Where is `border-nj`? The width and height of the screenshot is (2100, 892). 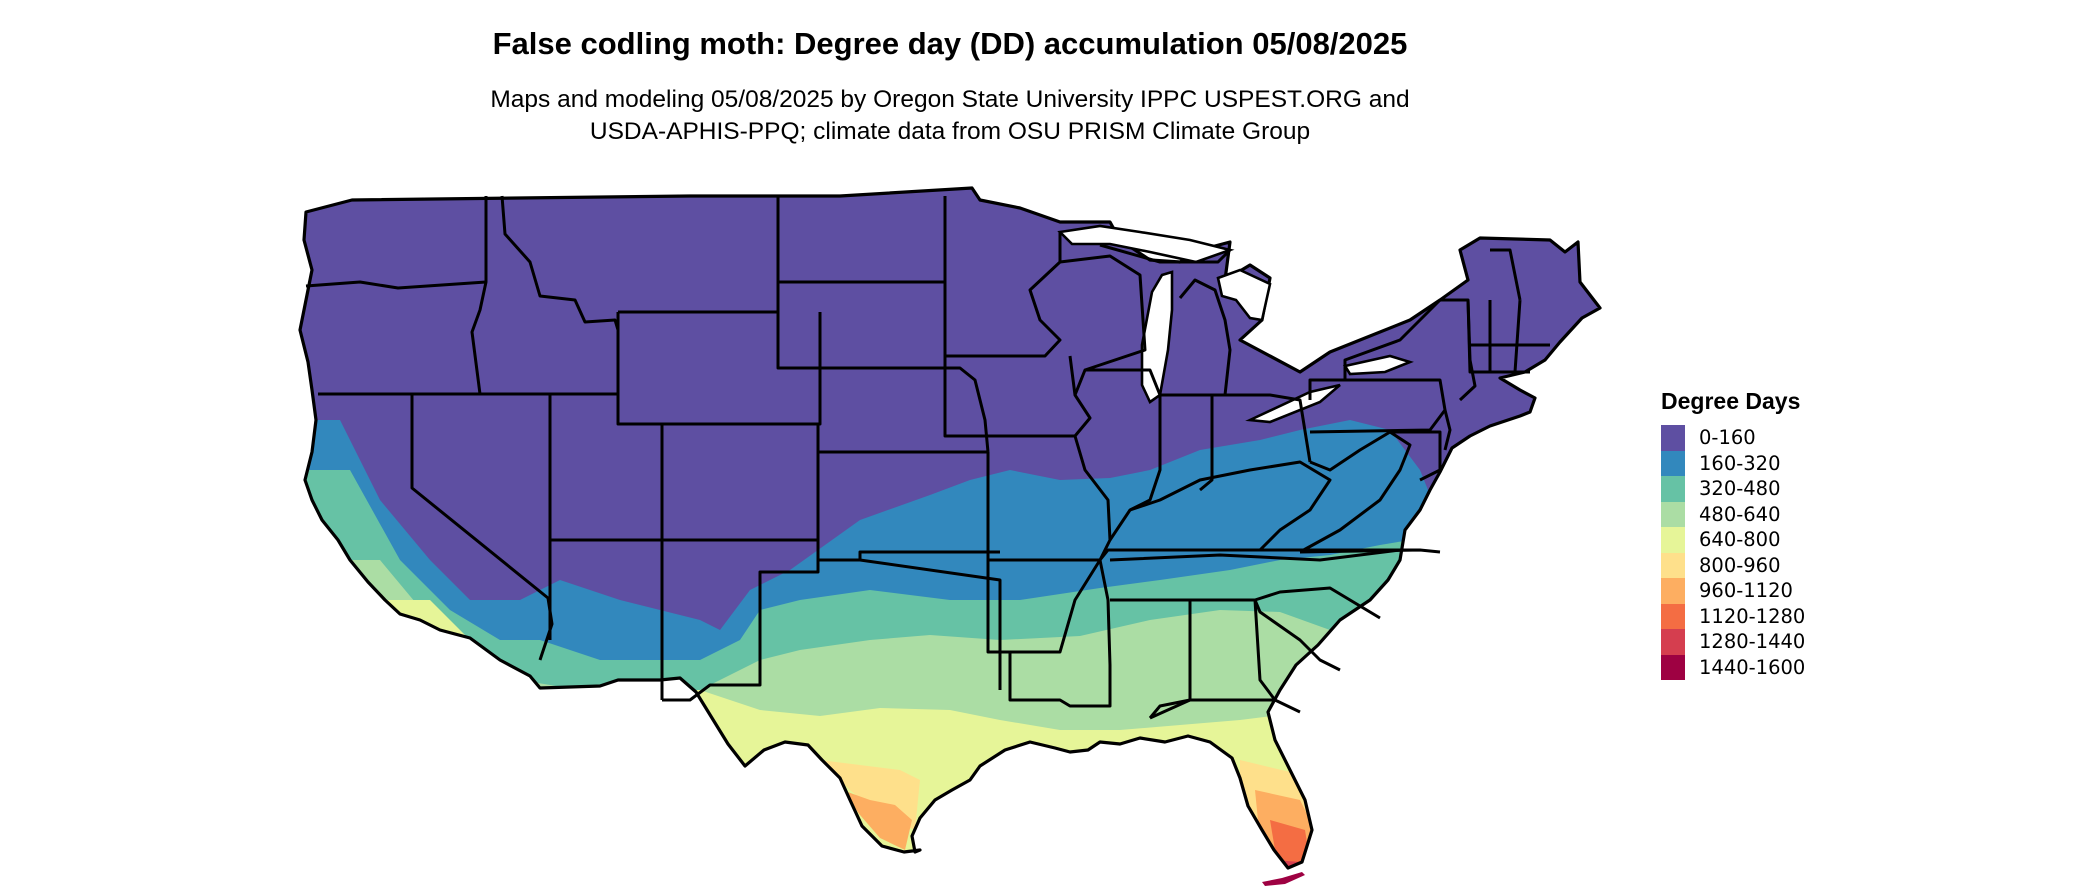 border-nj is located at coordinates (1447, 430).